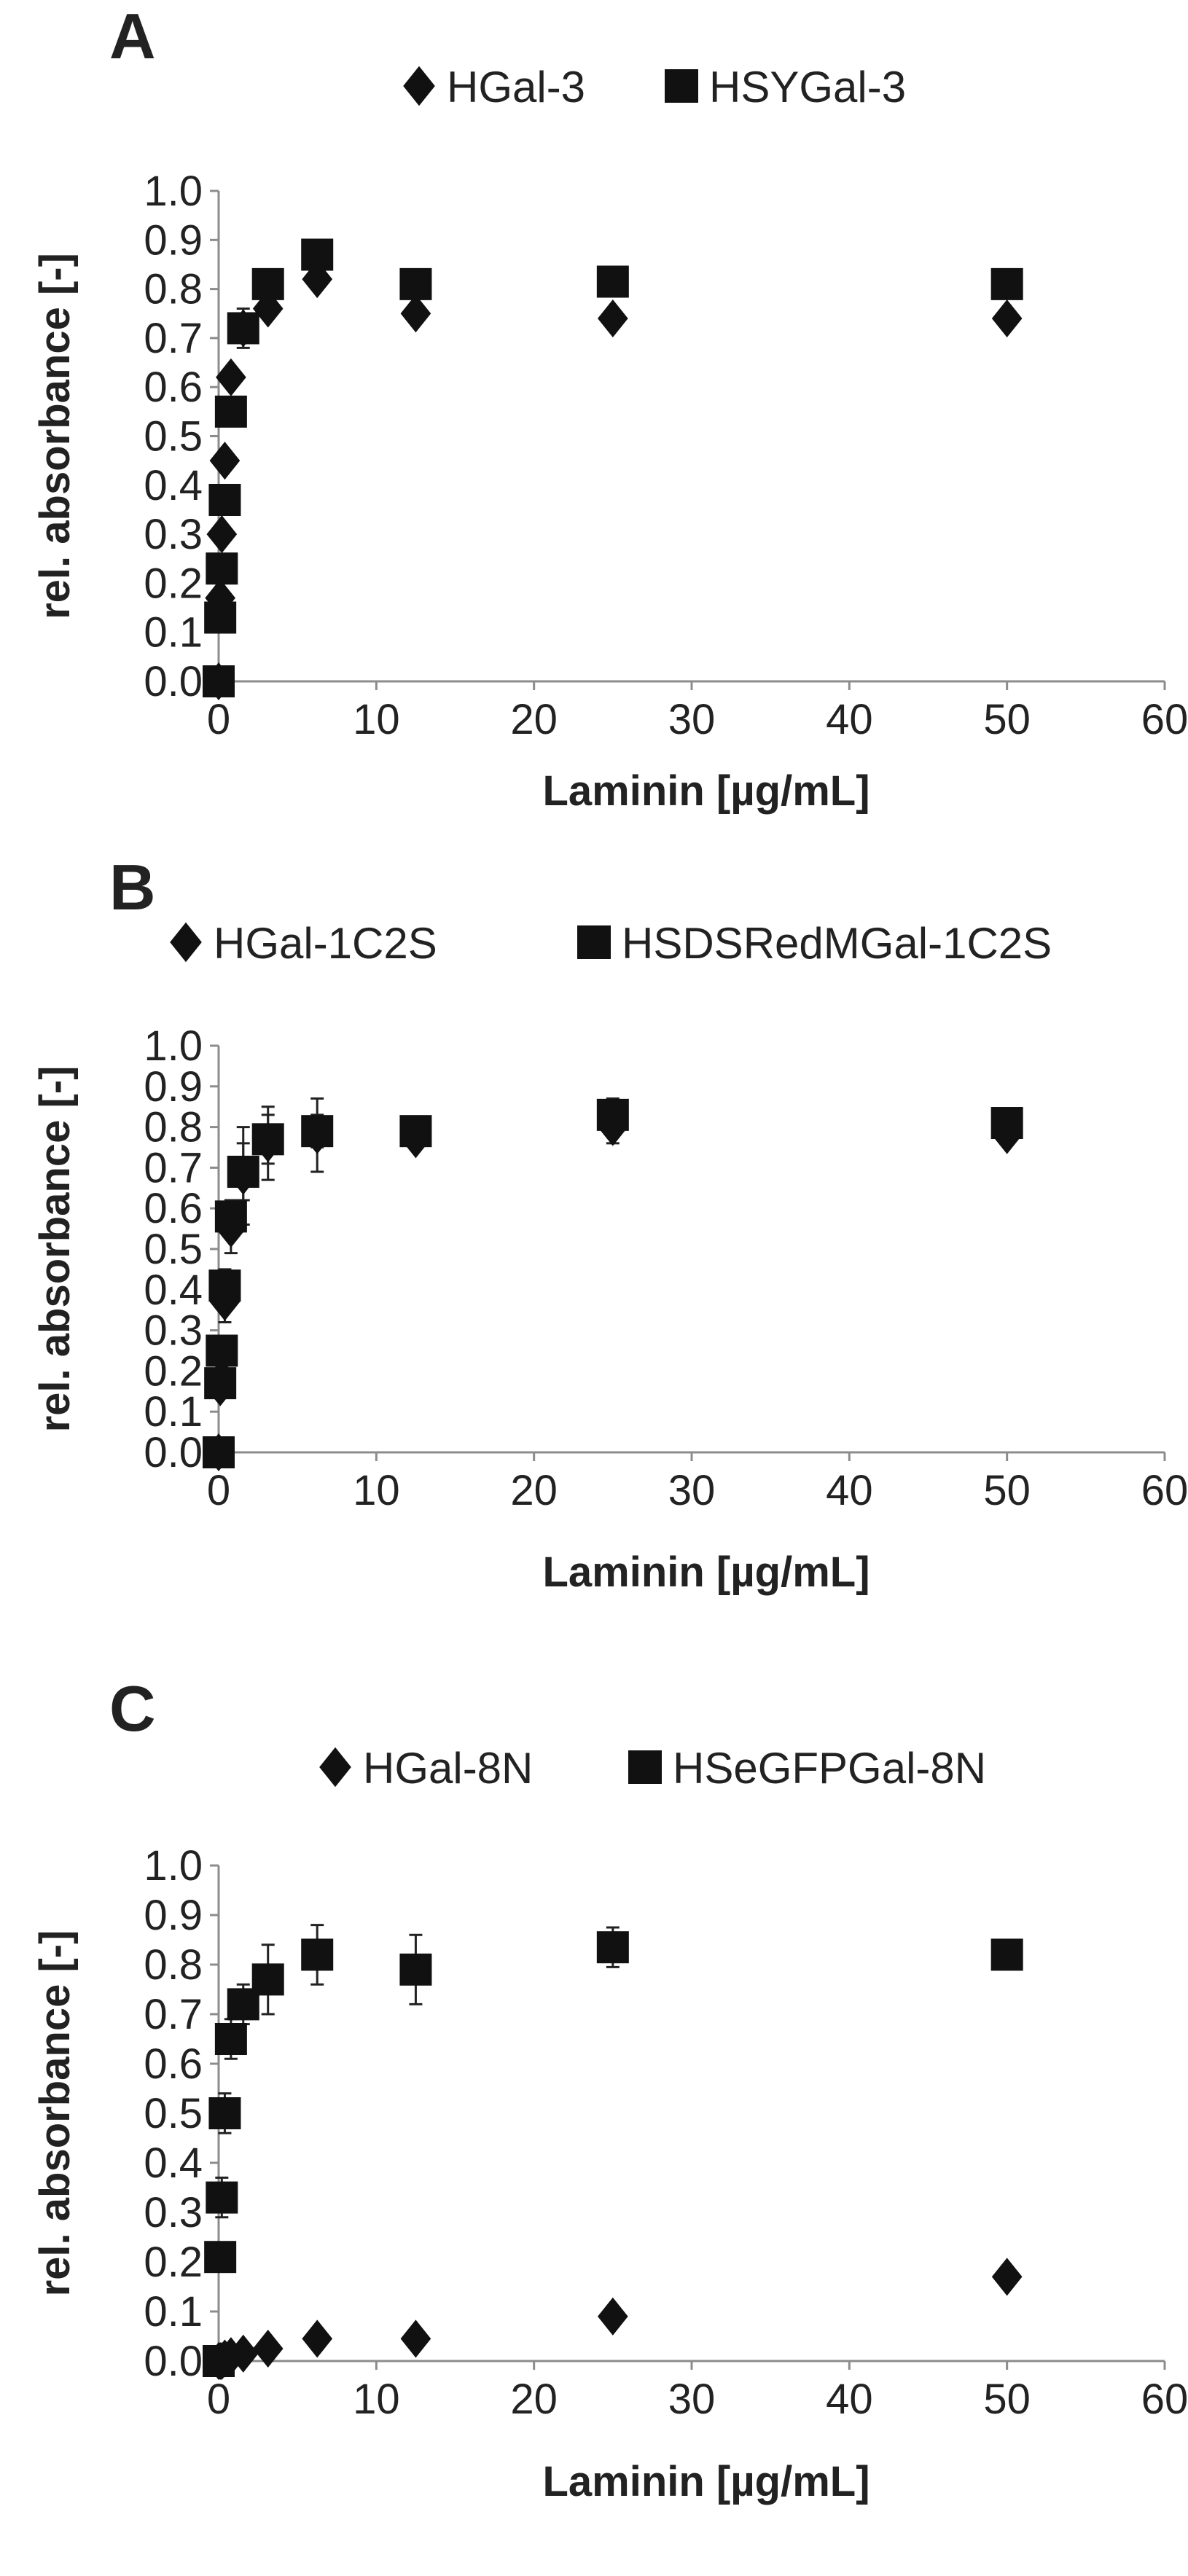 This screenshot has width=1188, height=2576. Describe the element at coordinates (325, 943) in the screenshot. I see `legend-label: HGal-1C2S` at that location.